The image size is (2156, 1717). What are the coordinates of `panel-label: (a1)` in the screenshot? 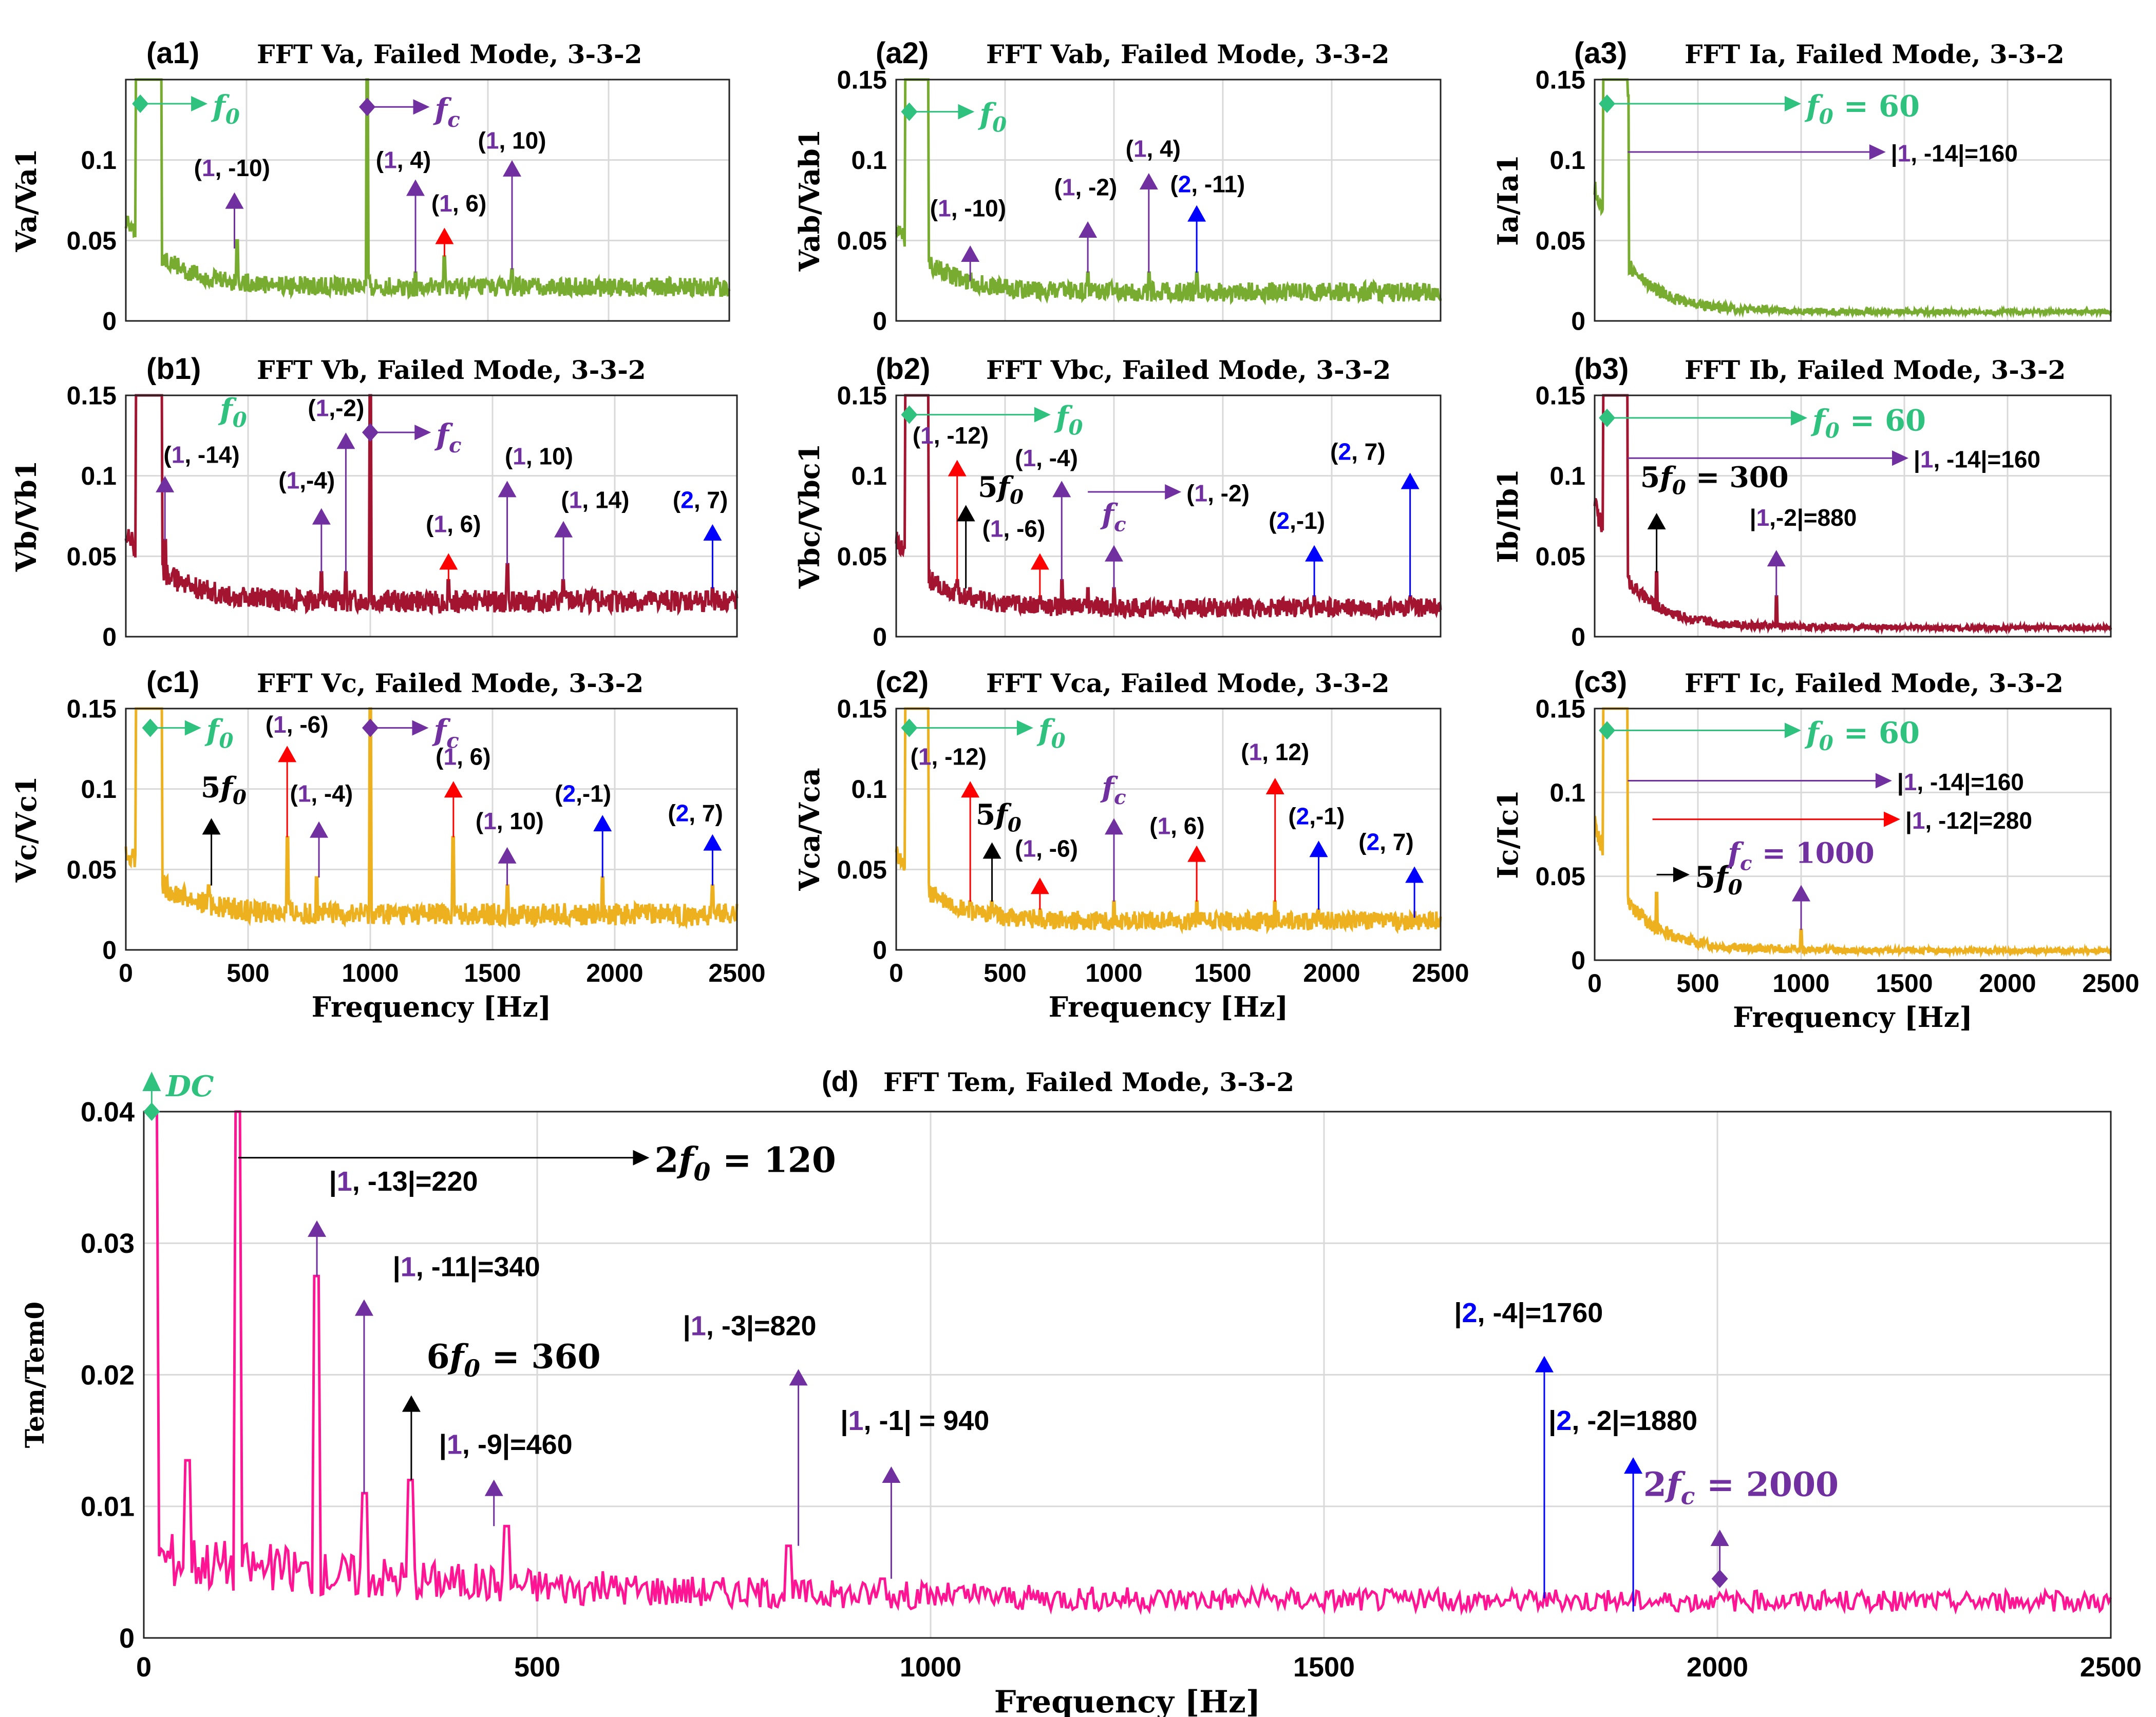 It's located at (172, 53).